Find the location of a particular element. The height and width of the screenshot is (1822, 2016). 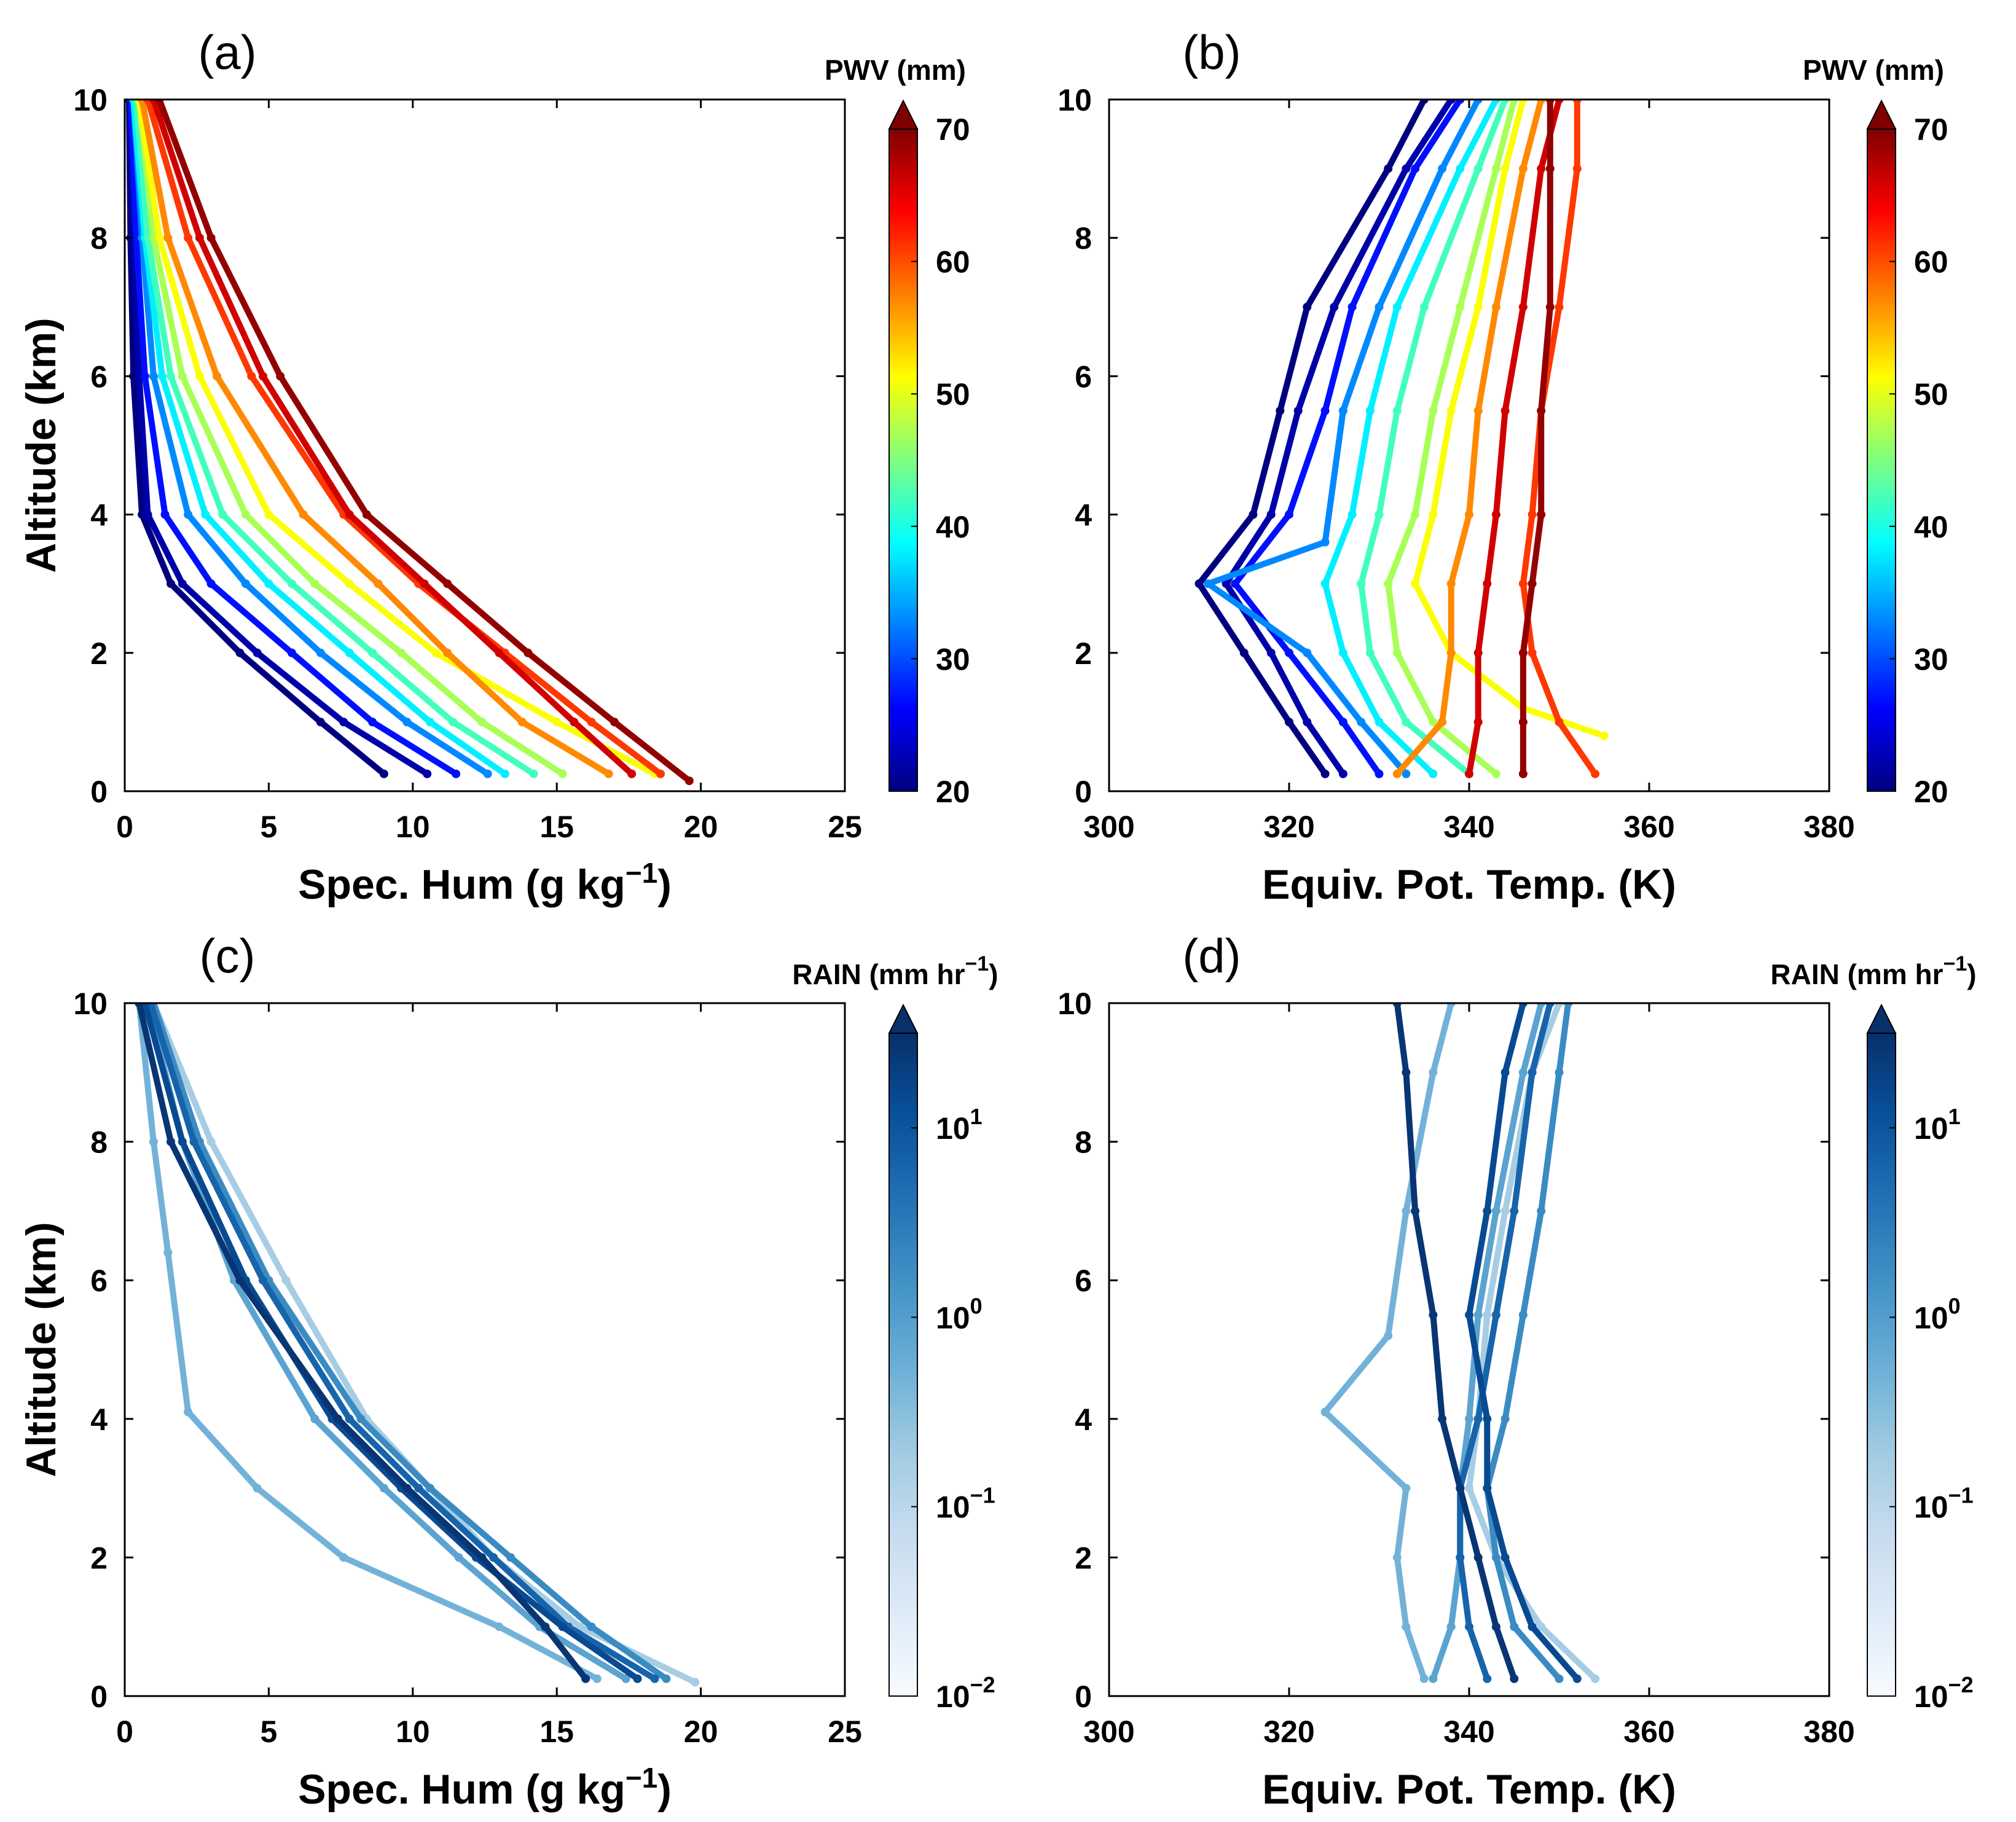

colorbar-extend-max is located at coordinates (1881, 115).